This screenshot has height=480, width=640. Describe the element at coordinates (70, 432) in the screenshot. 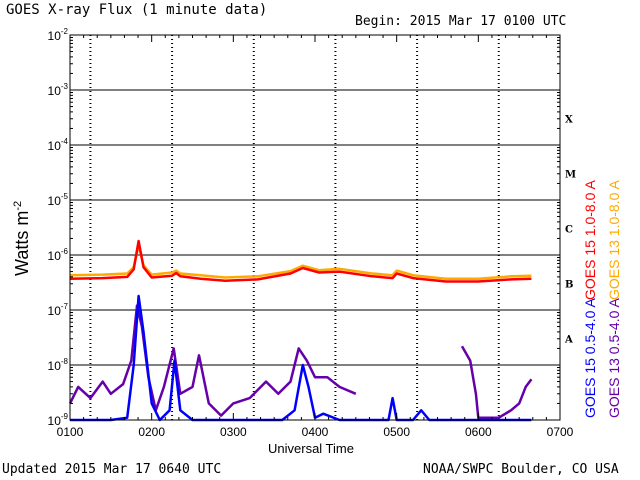

I see `x-tick-label: 0100` at that location.